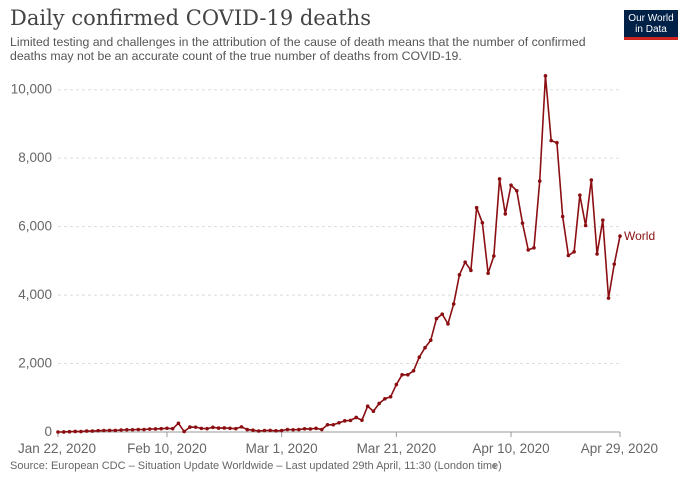 Image resolution: width=690 pixels, height=487 pixels. Describe the element at coordinates (35, 157) in the screenshot. I see `y-tick-label: 8,000` at that location.